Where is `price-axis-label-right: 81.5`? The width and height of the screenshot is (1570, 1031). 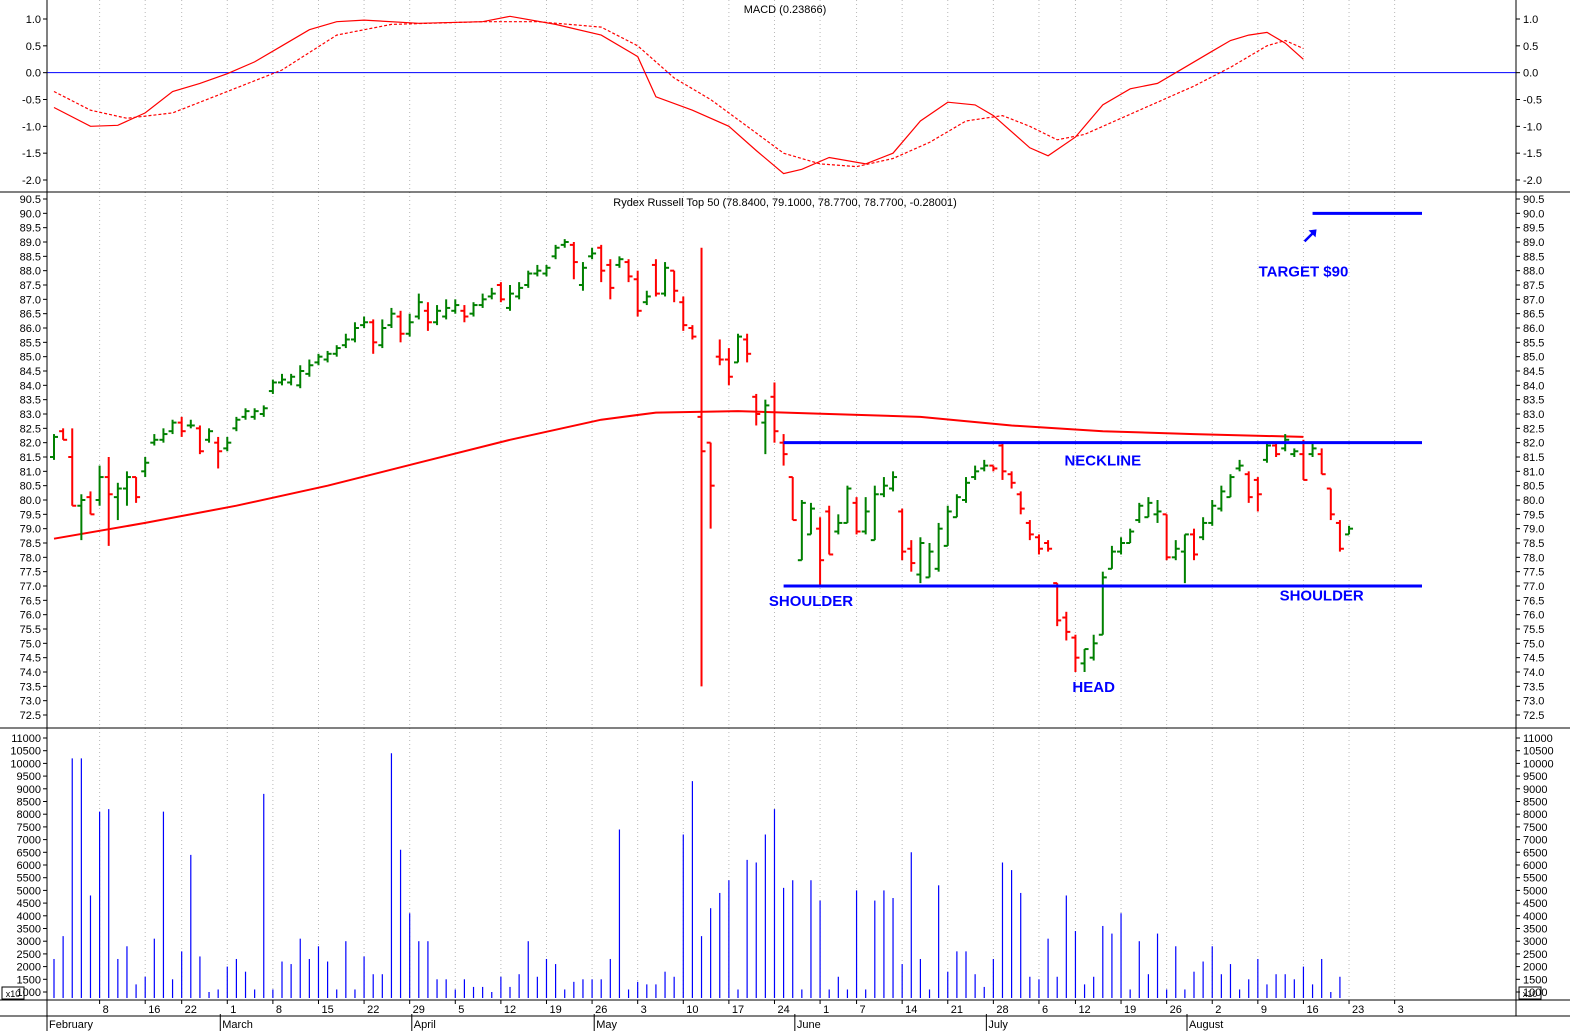
price-axis-label-right: 81.5 is located at coordinates (1533, 458).